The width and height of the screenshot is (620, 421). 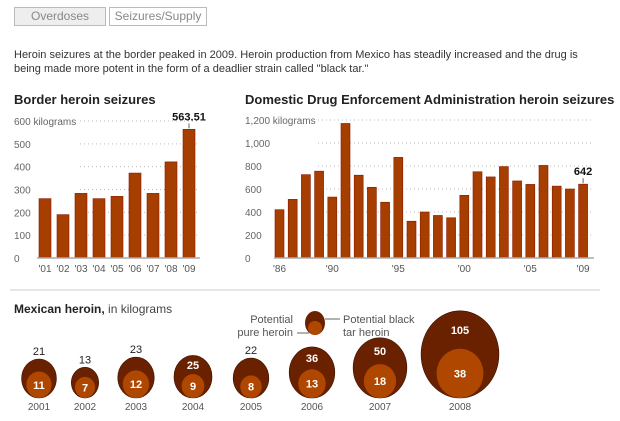 I want to click on y-tick-label: 200, so click(x=22, y=213).